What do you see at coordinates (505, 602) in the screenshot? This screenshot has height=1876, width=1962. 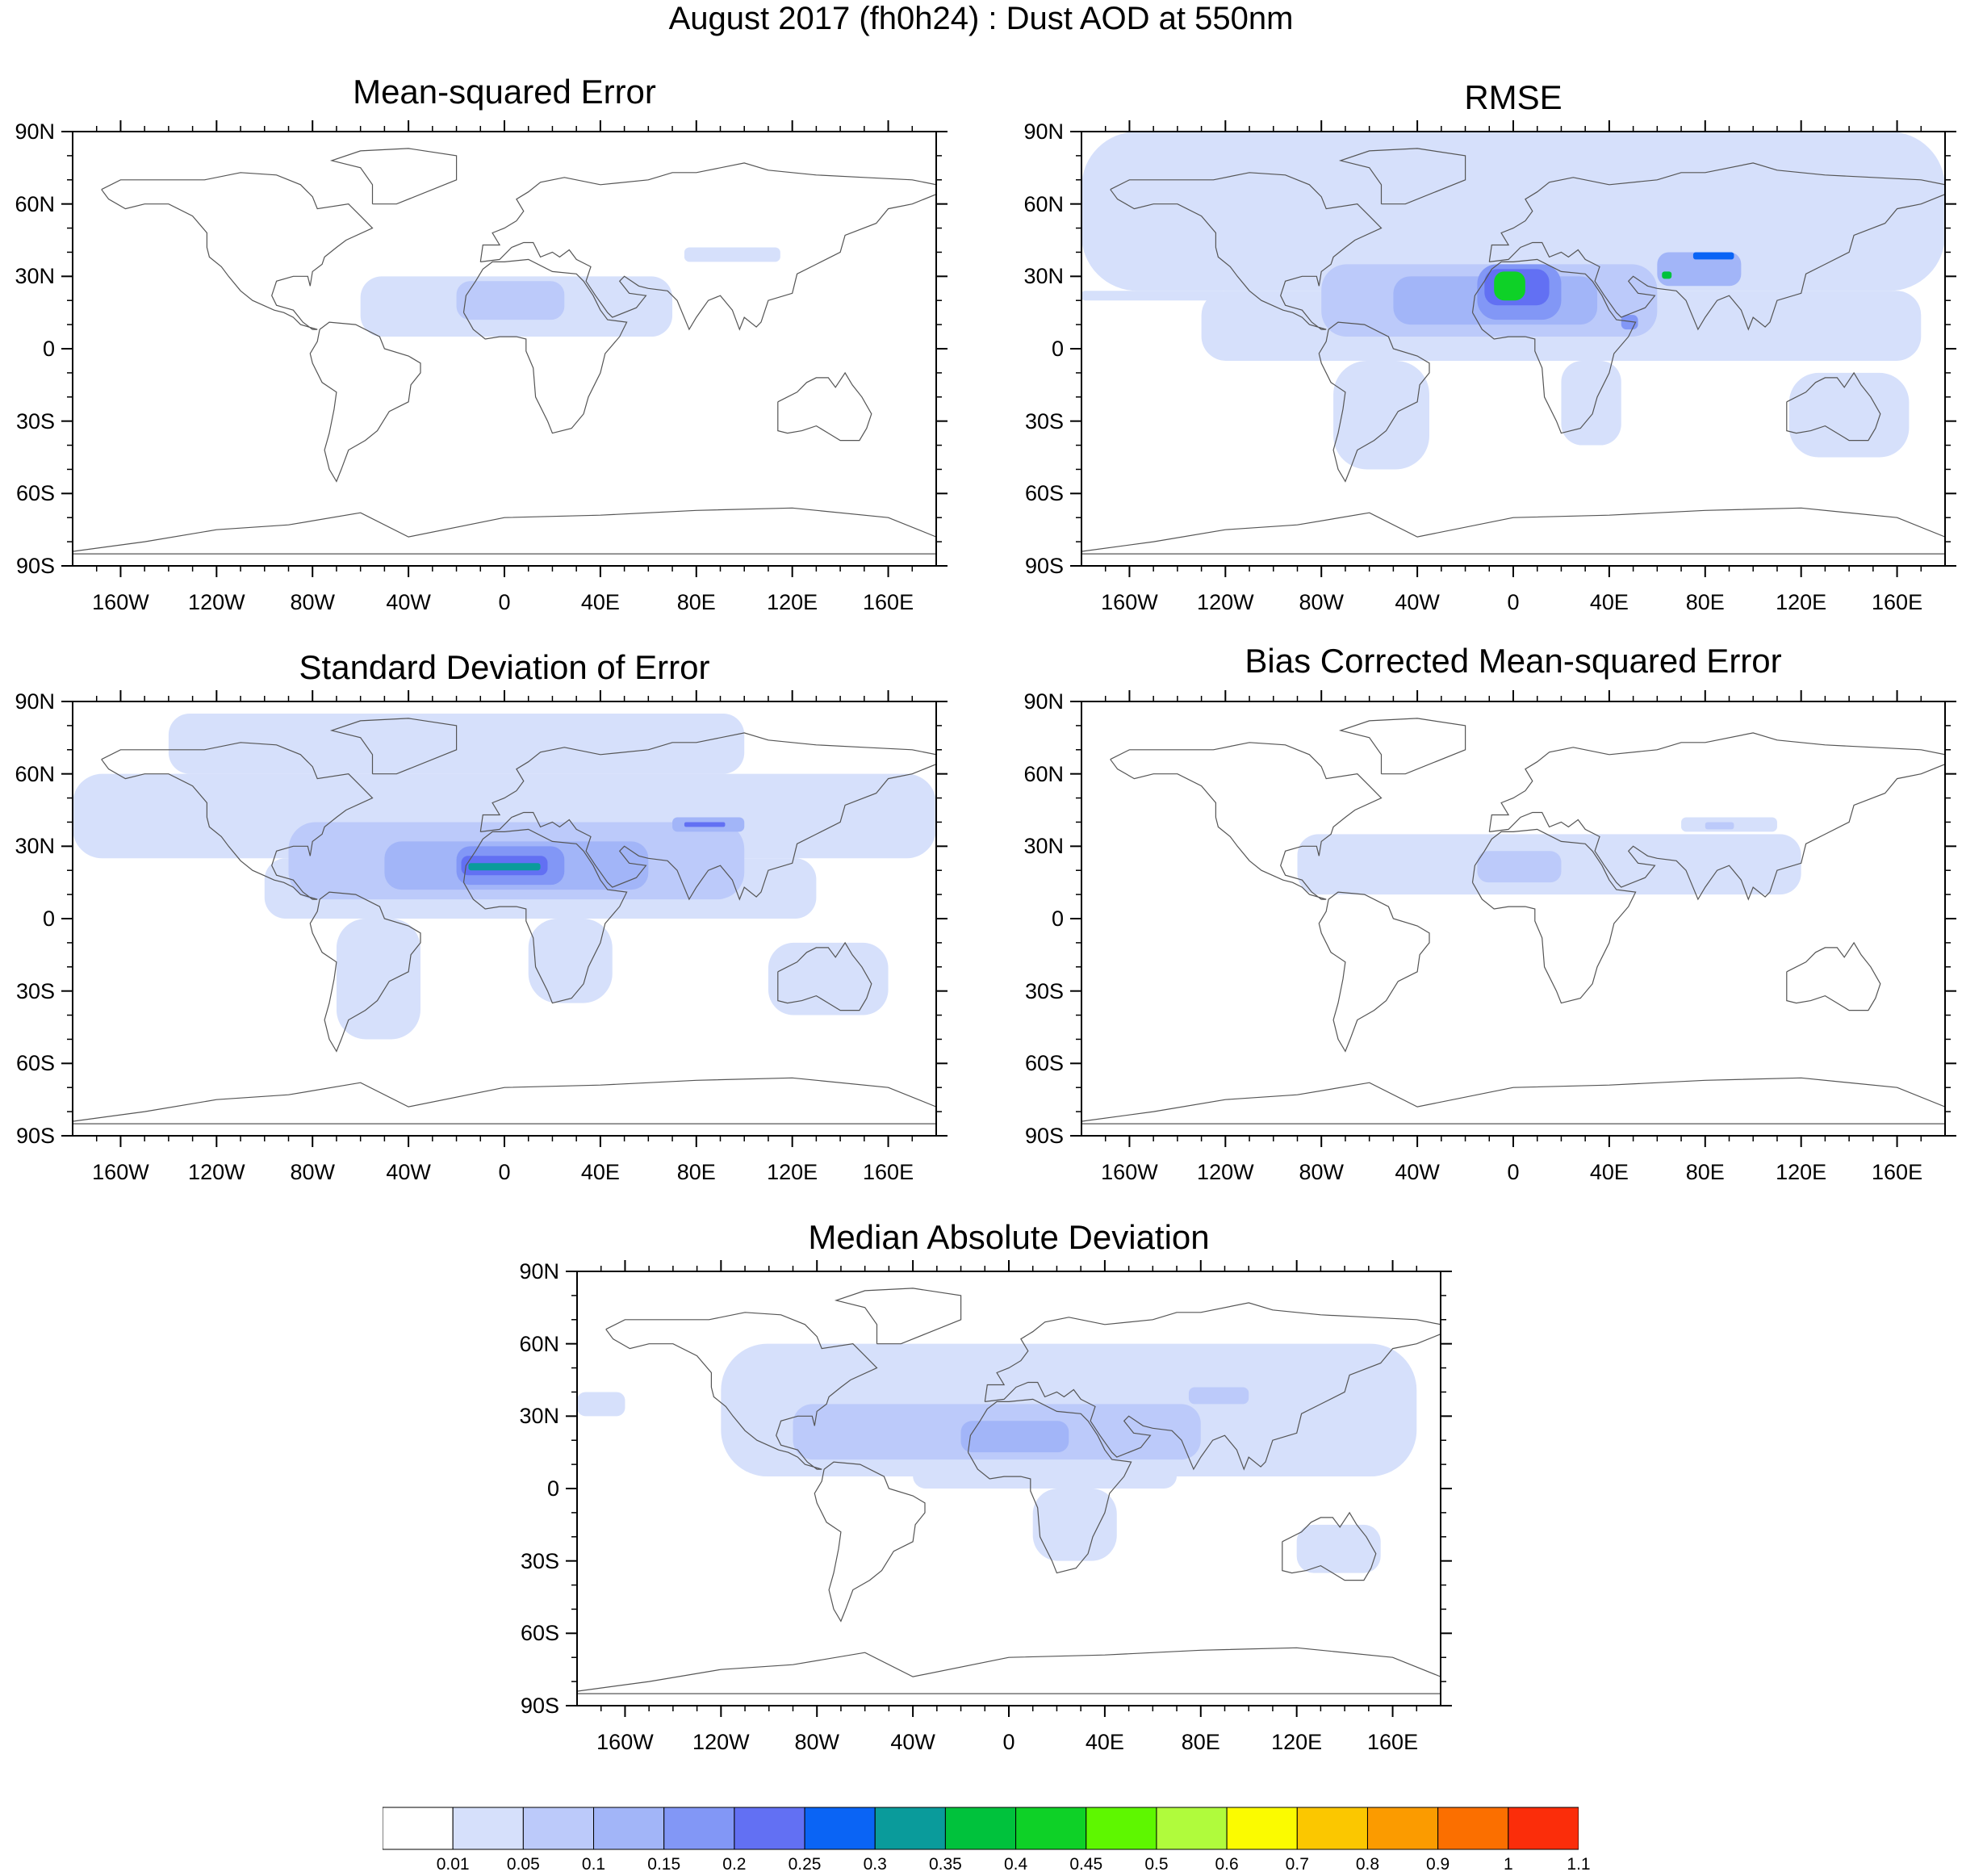 I see `lon-label-mse: 0` at bounding box center [505, 602].